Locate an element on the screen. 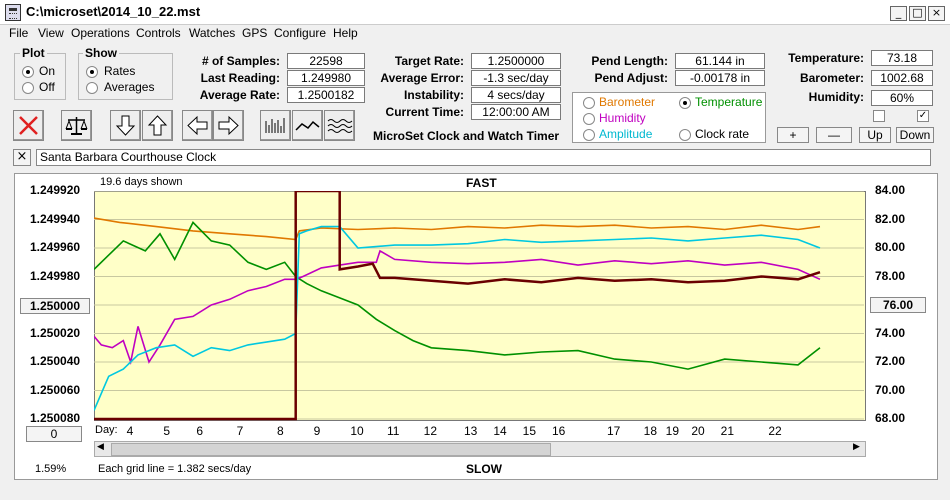 The image size is (950, 500). menu-gps: GPS is located at coordinates (255, 33).